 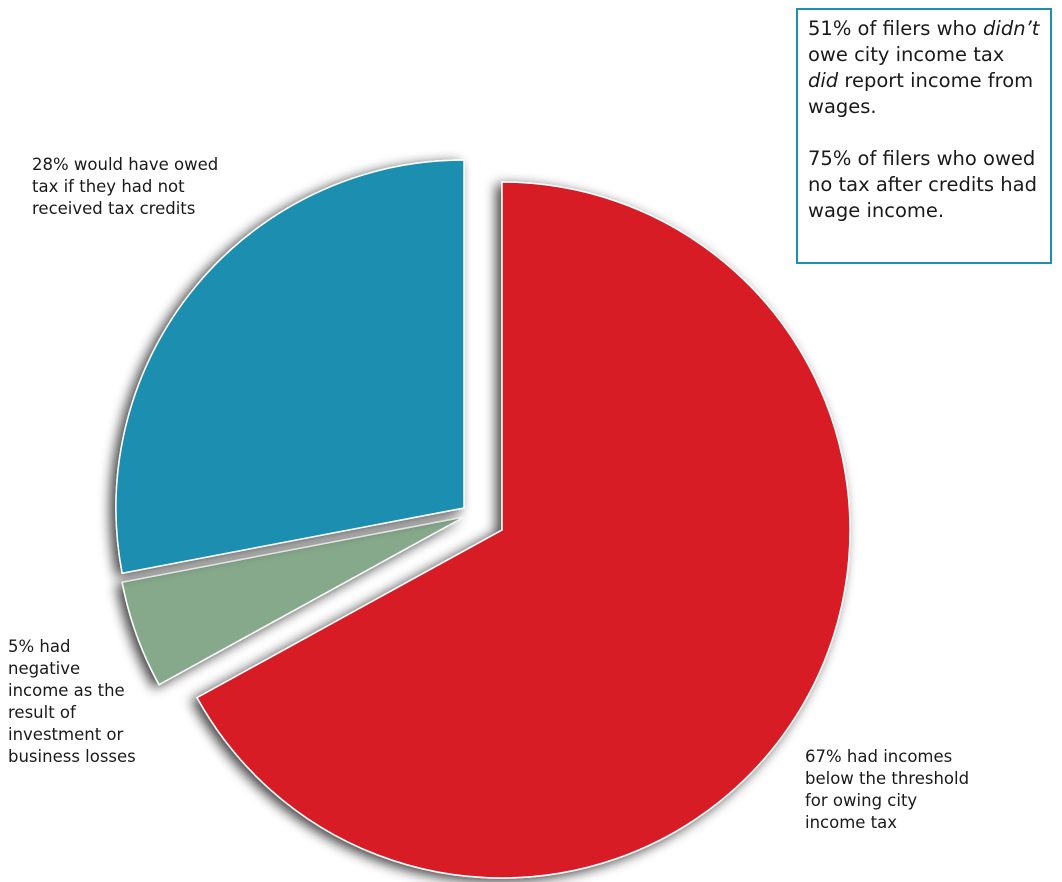 What do you see at coordinates (125, 164) in the screenshot?
I see `slice-label-line: 28% would have owed` at bounding box center [125, 164].